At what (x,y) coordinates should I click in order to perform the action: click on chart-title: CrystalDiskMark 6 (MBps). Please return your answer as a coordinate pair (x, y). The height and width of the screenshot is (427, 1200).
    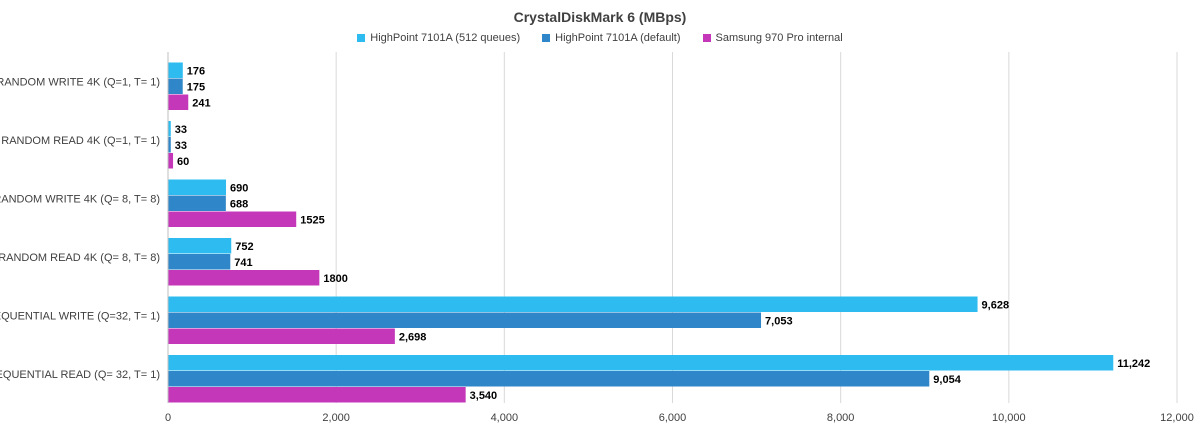
    Looking at the image, I should click on (600, 17).